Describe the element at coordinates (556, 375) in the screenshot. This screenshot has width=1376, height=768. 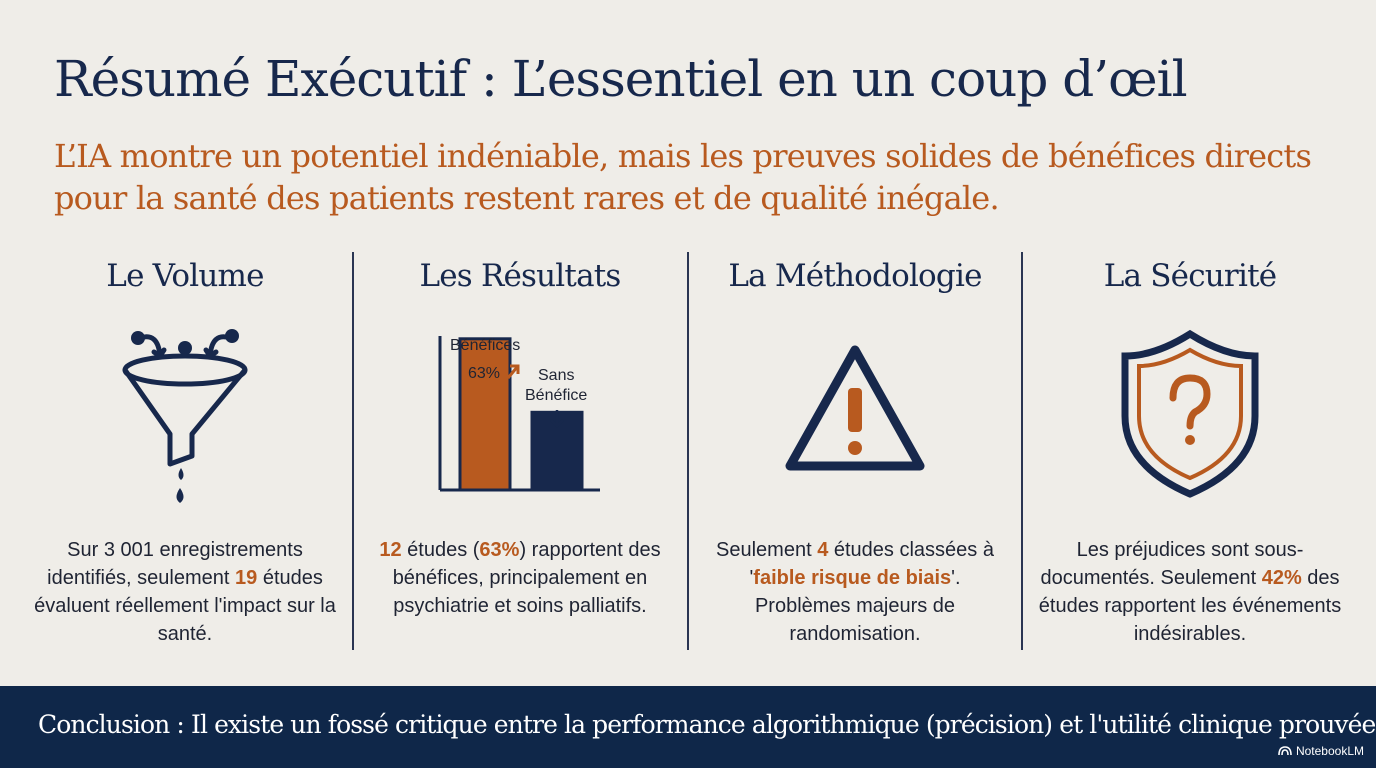
I see `chart-label-sans: Sans` at that location.